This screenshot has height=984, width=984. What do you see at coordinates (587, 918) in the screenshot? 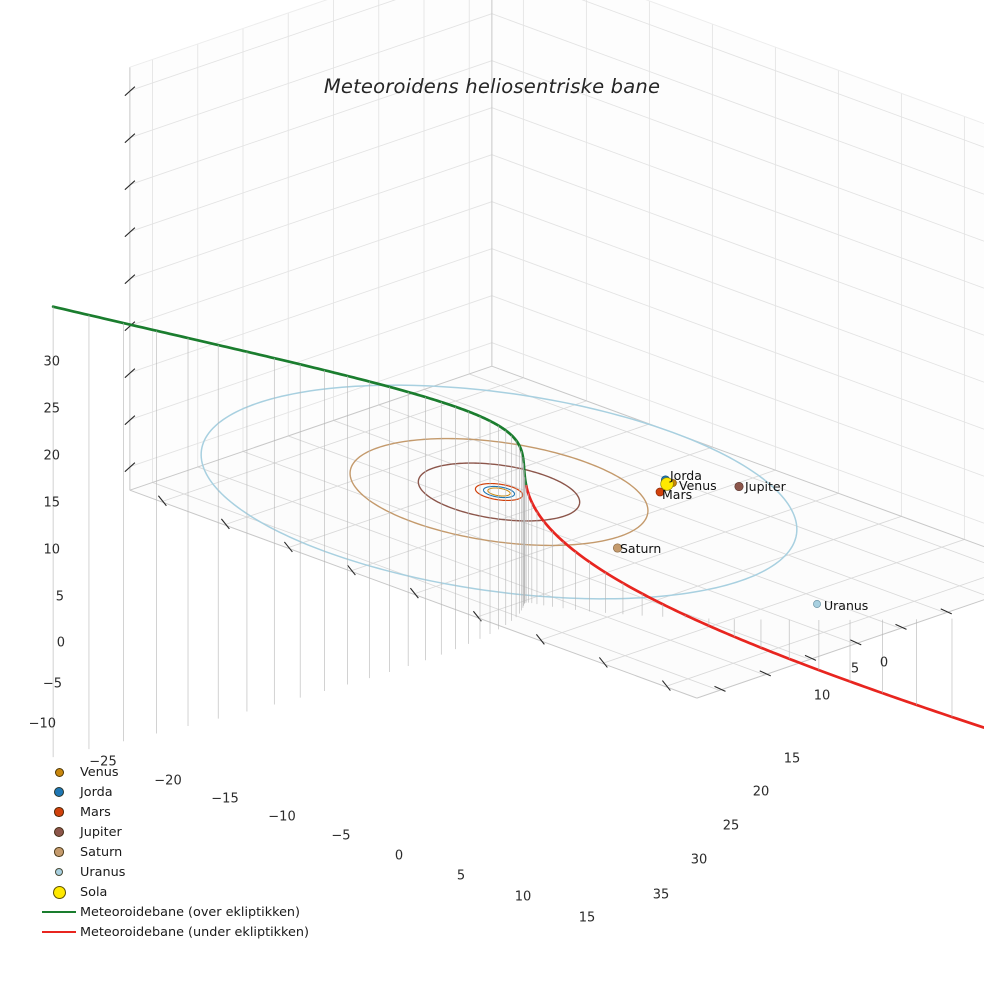
I see `x-tick-8: 15` at bounding box center [587, 918].